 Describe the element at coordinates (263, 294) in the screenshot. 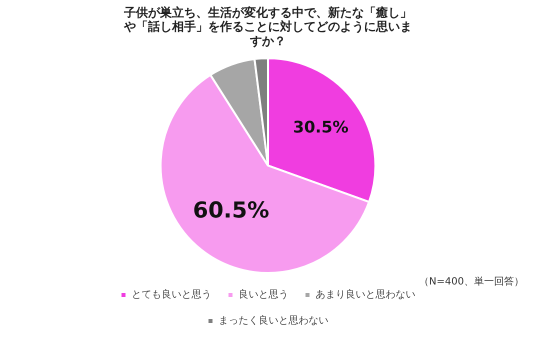

I see `legend-label: 良いと思う` at that location.